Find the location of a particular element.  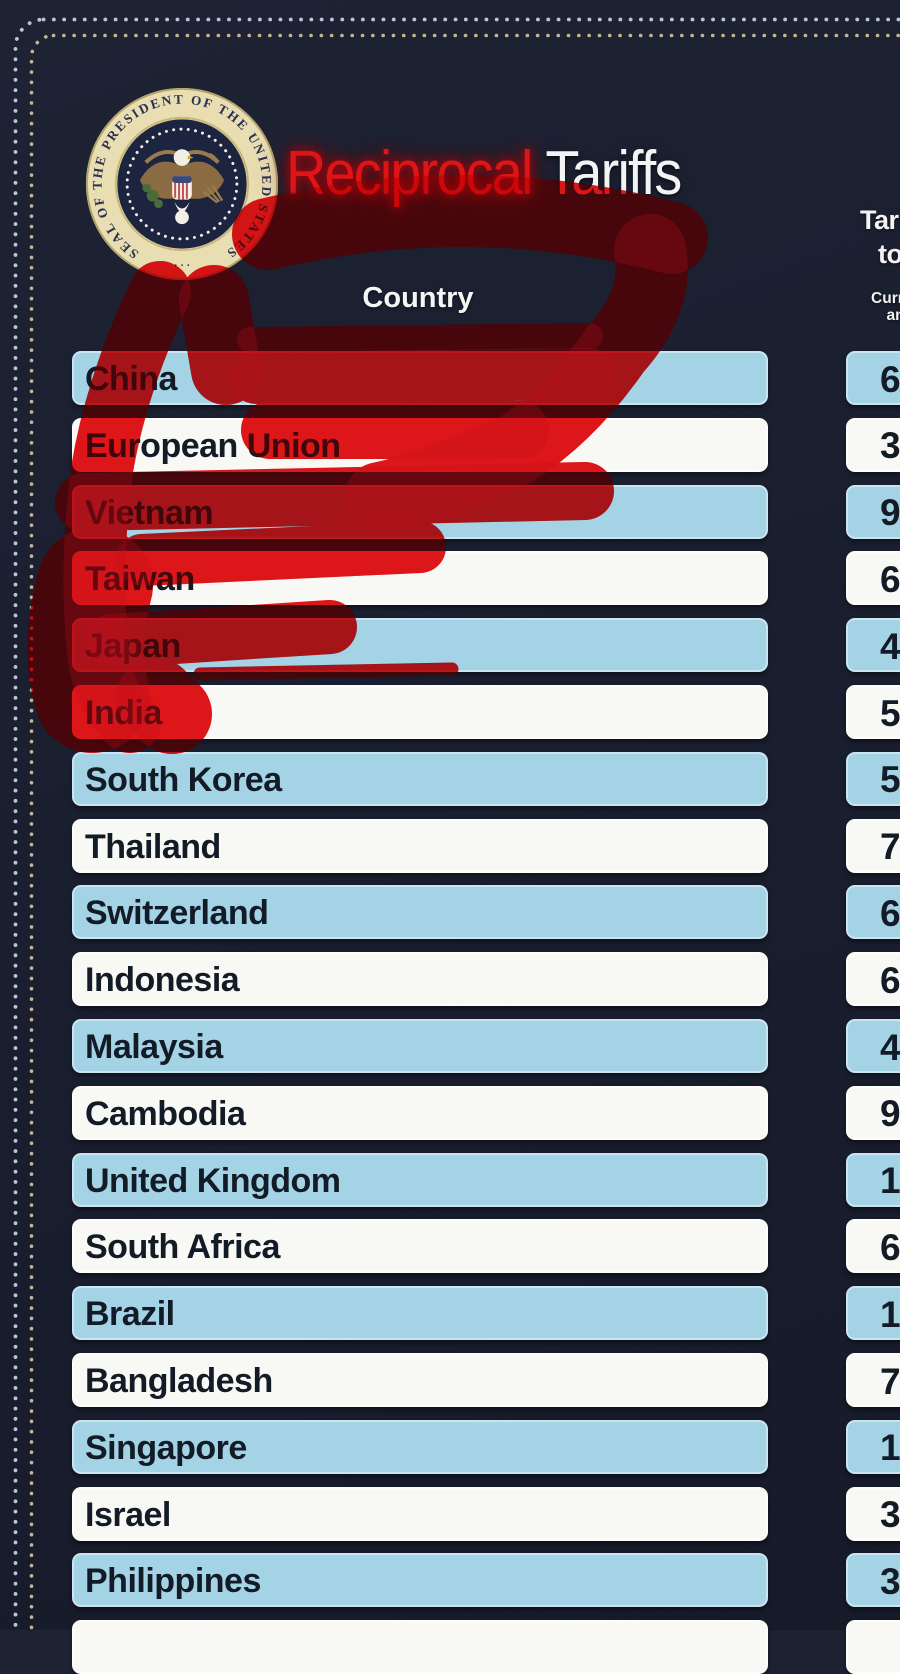

country-row-japan-label: Japan is located at coordinates (133, 645).